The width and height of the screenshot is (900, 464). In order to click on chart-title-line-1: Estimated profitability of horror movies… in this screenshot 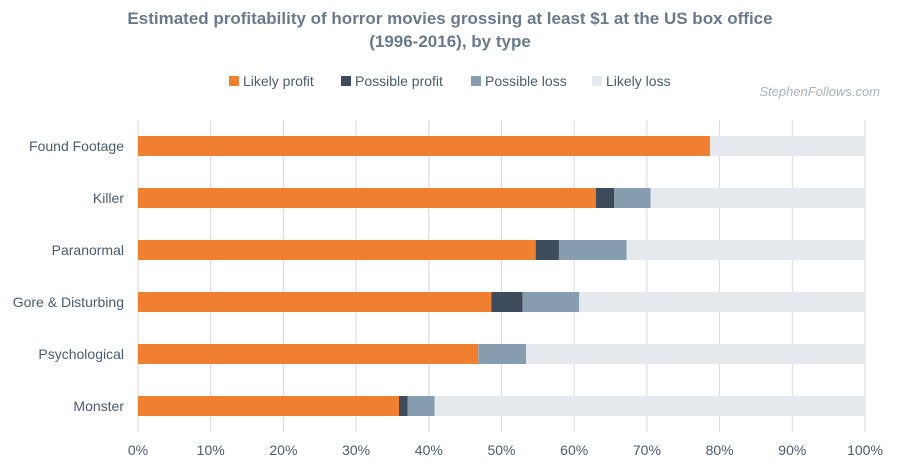, I will do `click(449, 18)`.